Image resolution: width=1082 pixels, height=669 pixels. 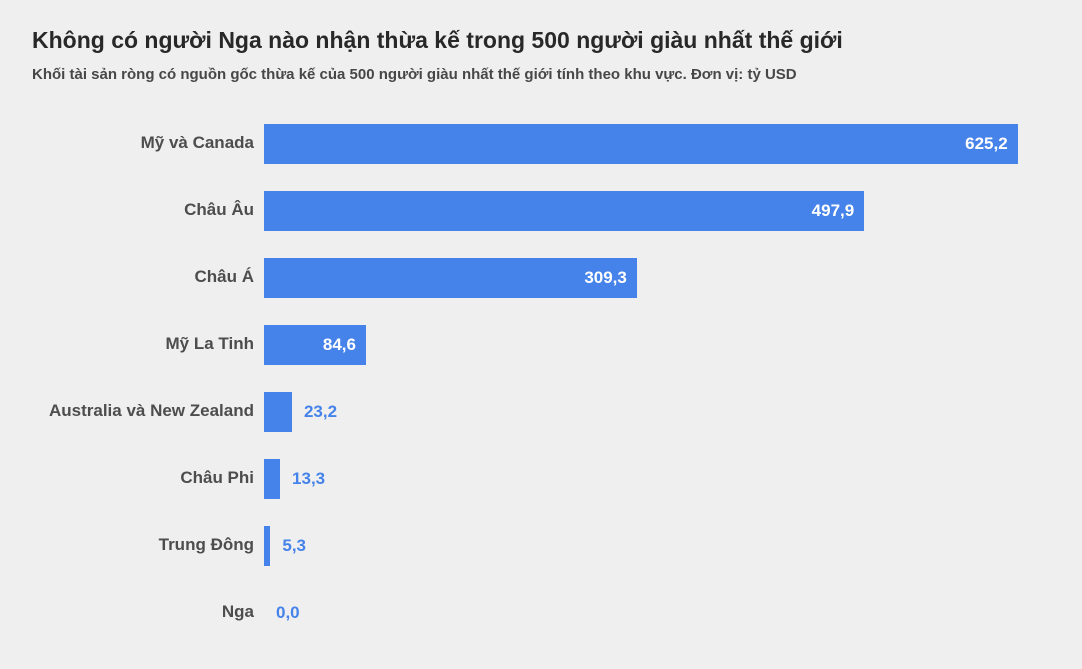 I want to click on bar-row: Châu Á 309,3, so click(x=541, y=277).